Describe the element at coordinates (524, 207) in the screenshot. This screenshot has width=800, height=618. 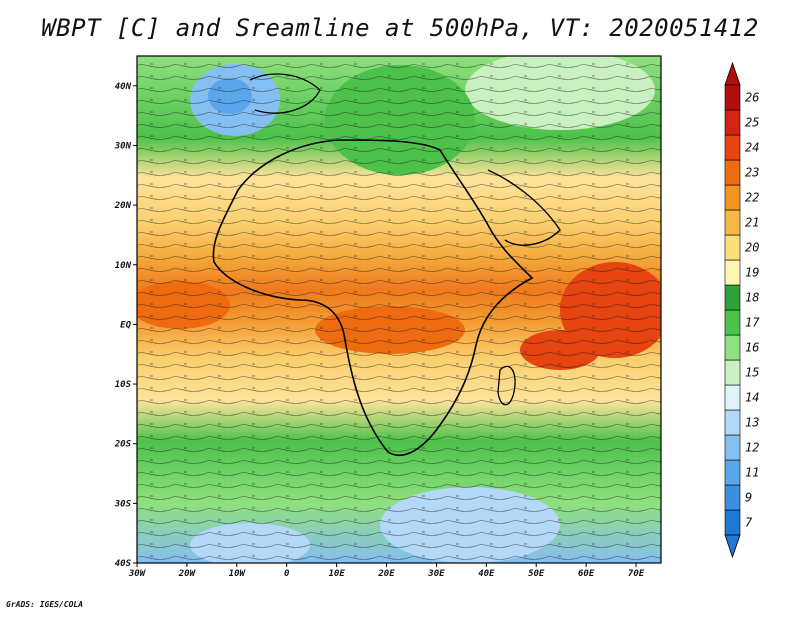
I see `coastline-arabia` at that location.